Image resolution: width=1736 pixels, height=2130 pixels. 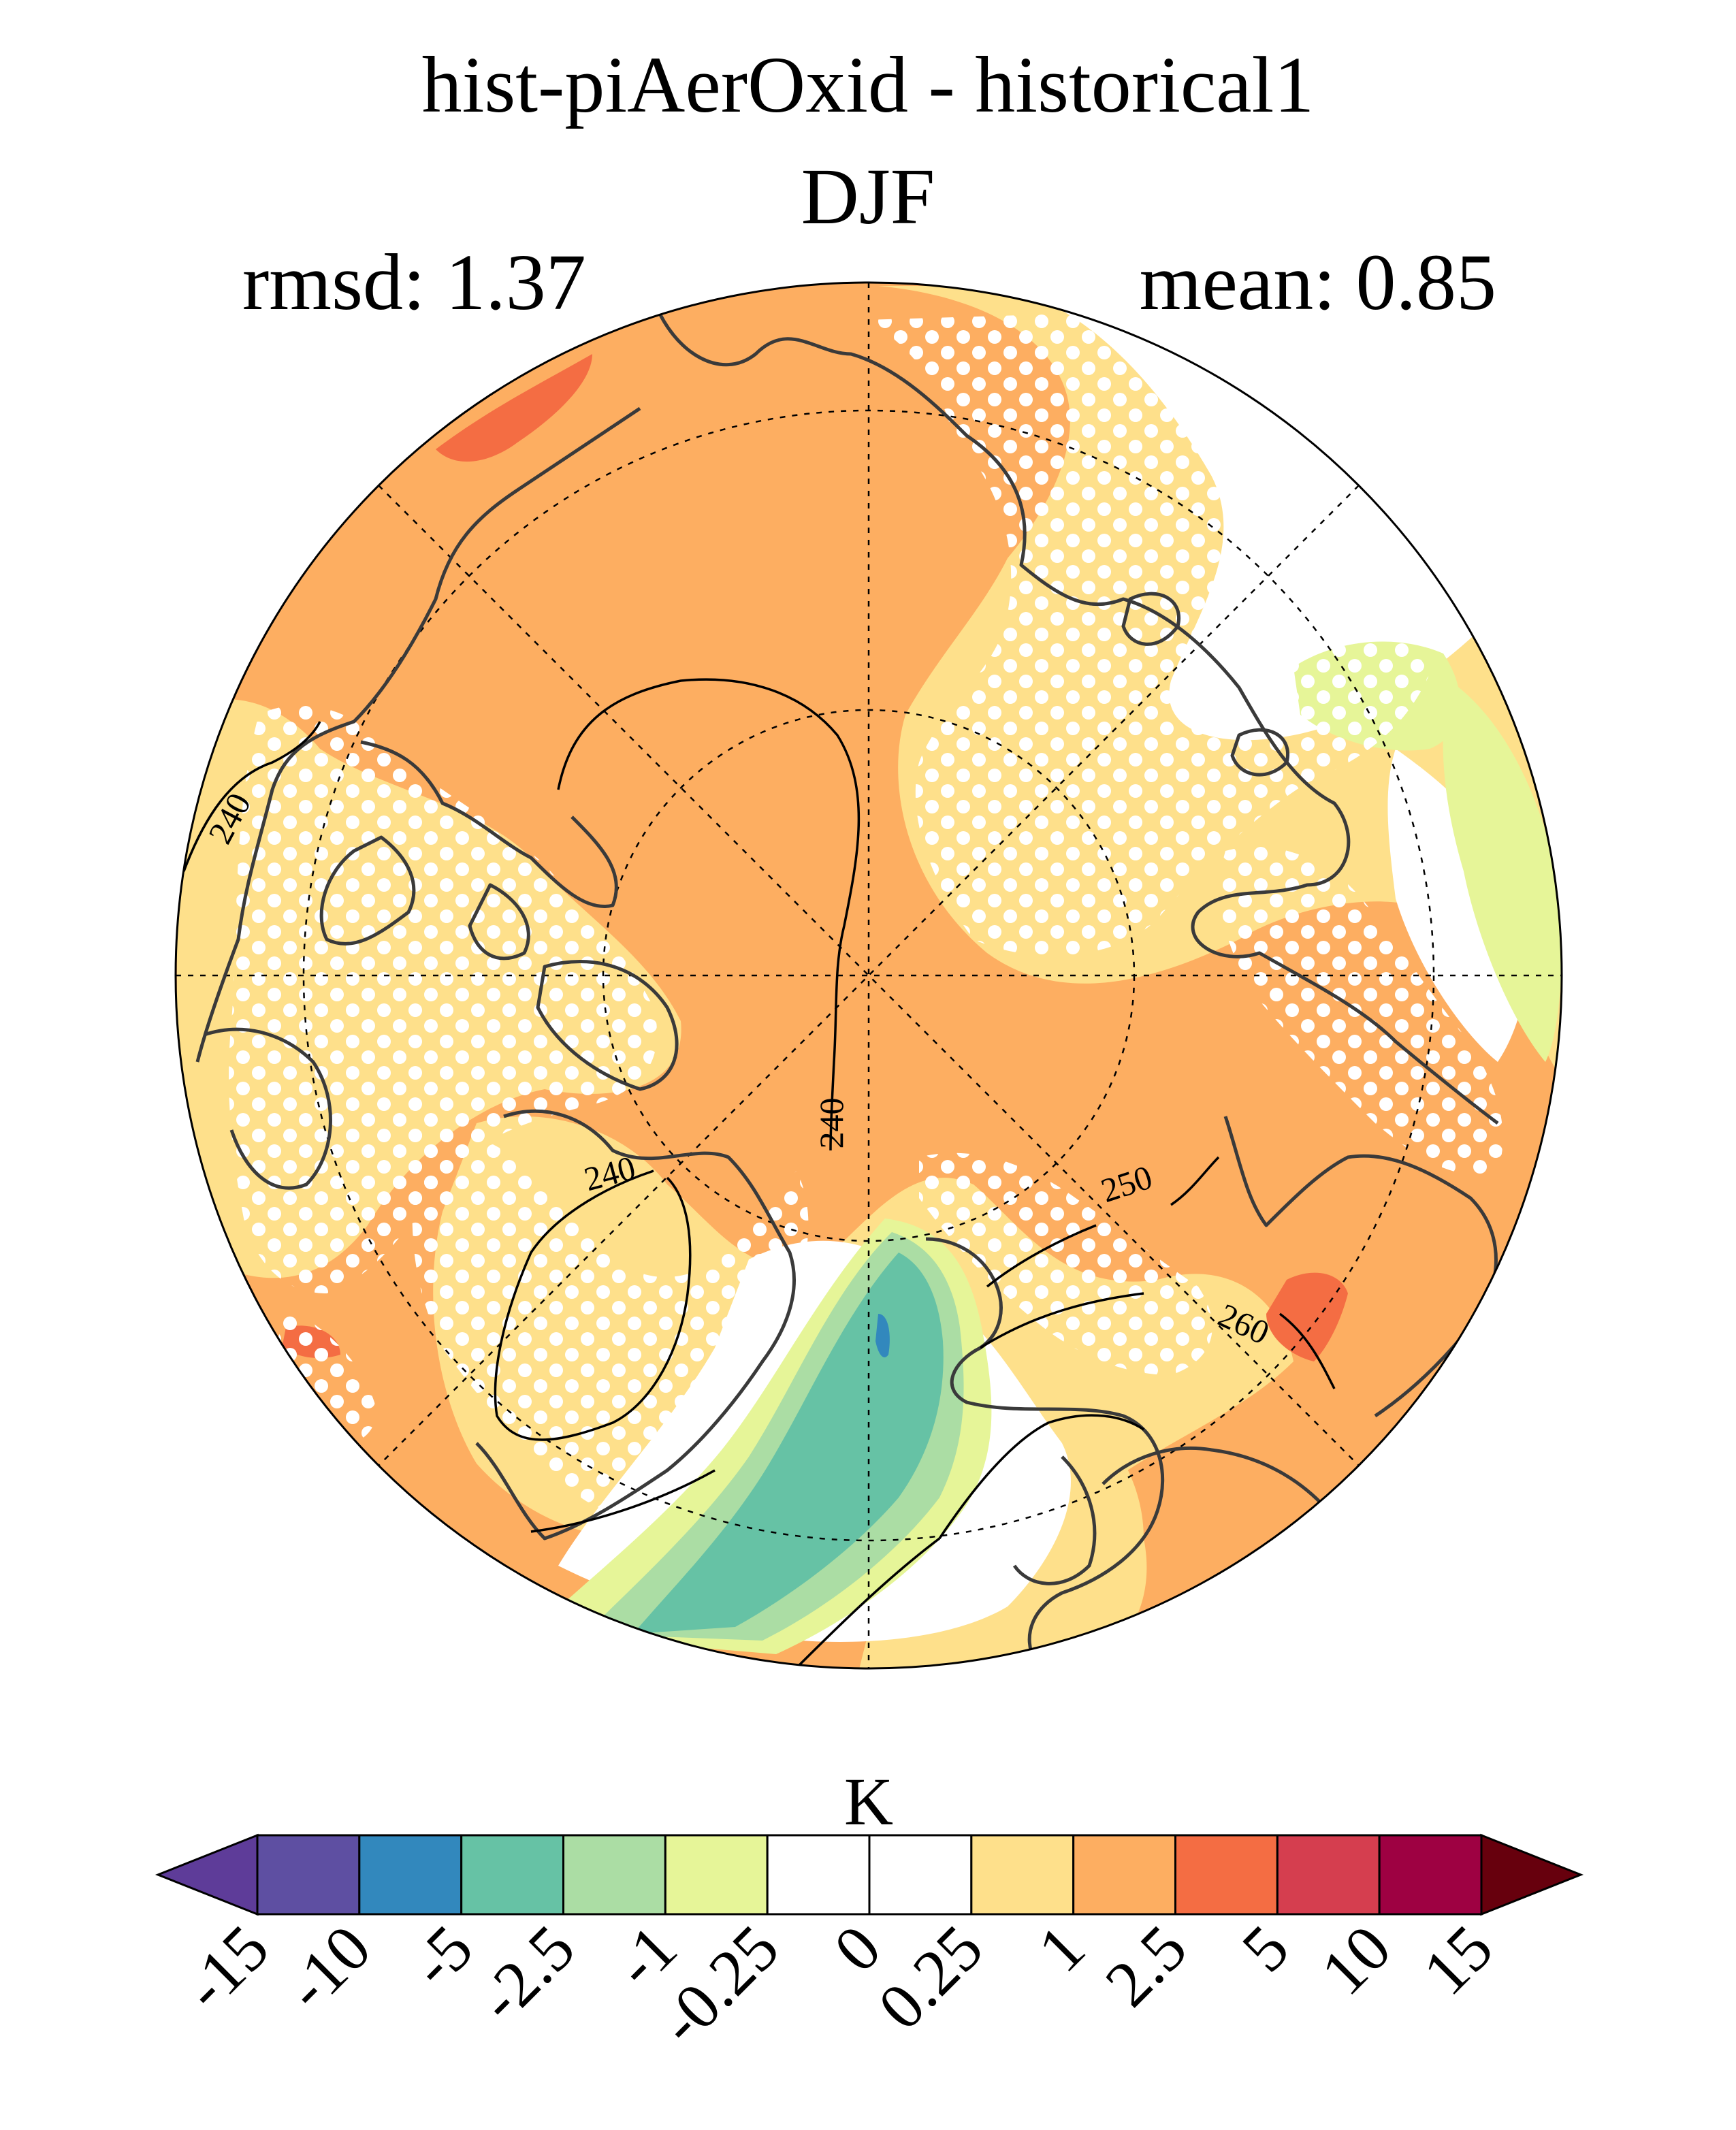 I want to click on anomaly-region-hotspot-ne-corner, so click(x=514, y=408).